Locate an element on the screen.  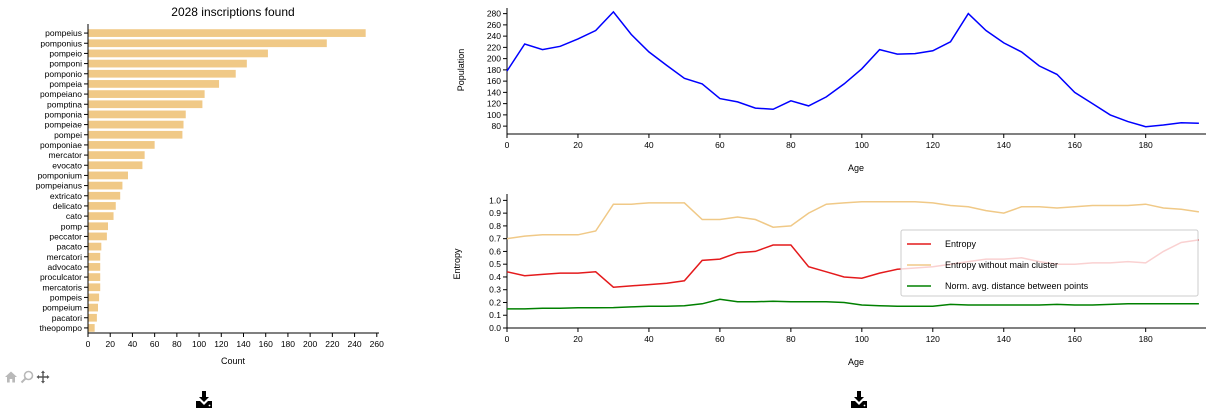
y-tick-label: 100 is located at coordinates (494, 115).